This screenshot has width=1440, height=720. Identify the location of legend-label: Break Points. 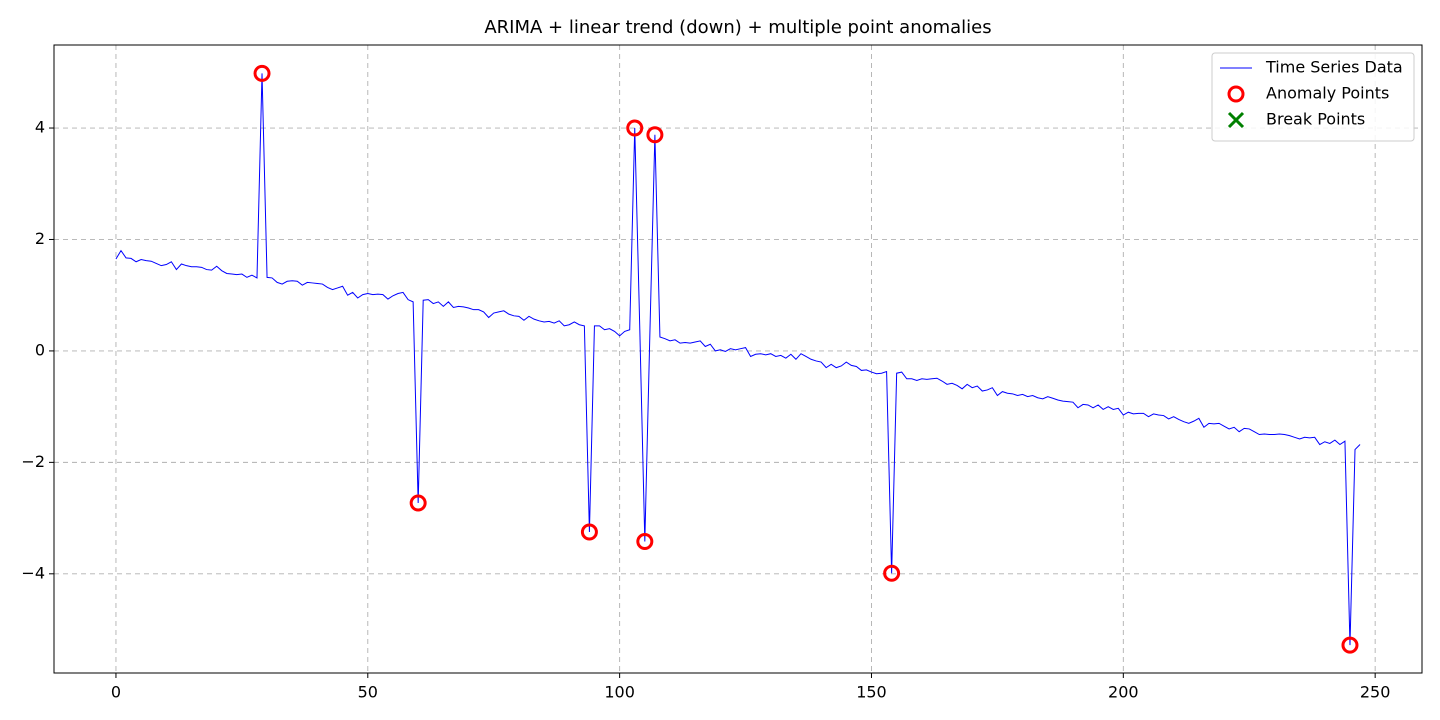
(1315, 119).